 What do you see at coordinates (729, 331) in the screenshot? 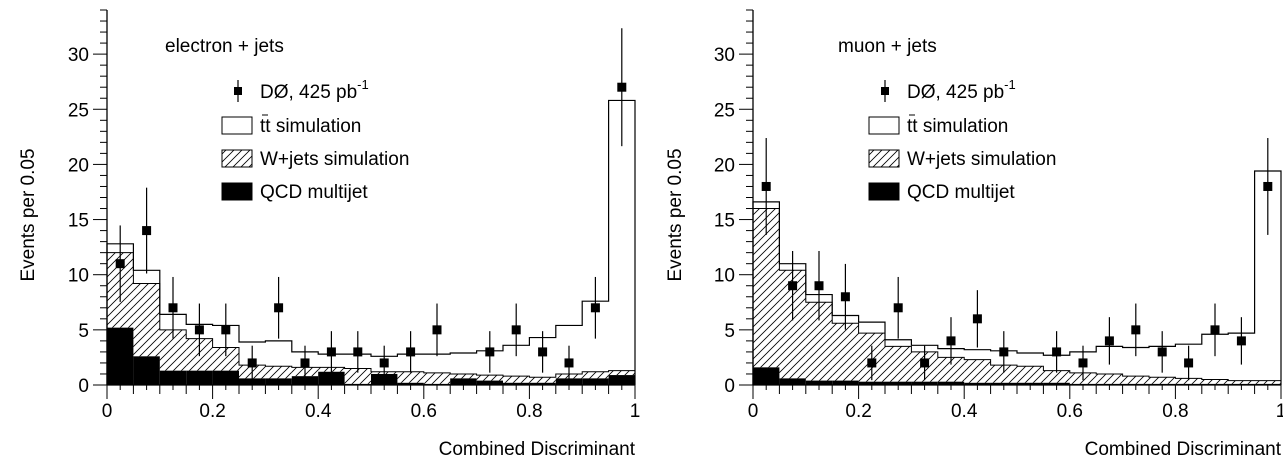
I see `y-tick-label: 5` at bounding box center [729, 331].